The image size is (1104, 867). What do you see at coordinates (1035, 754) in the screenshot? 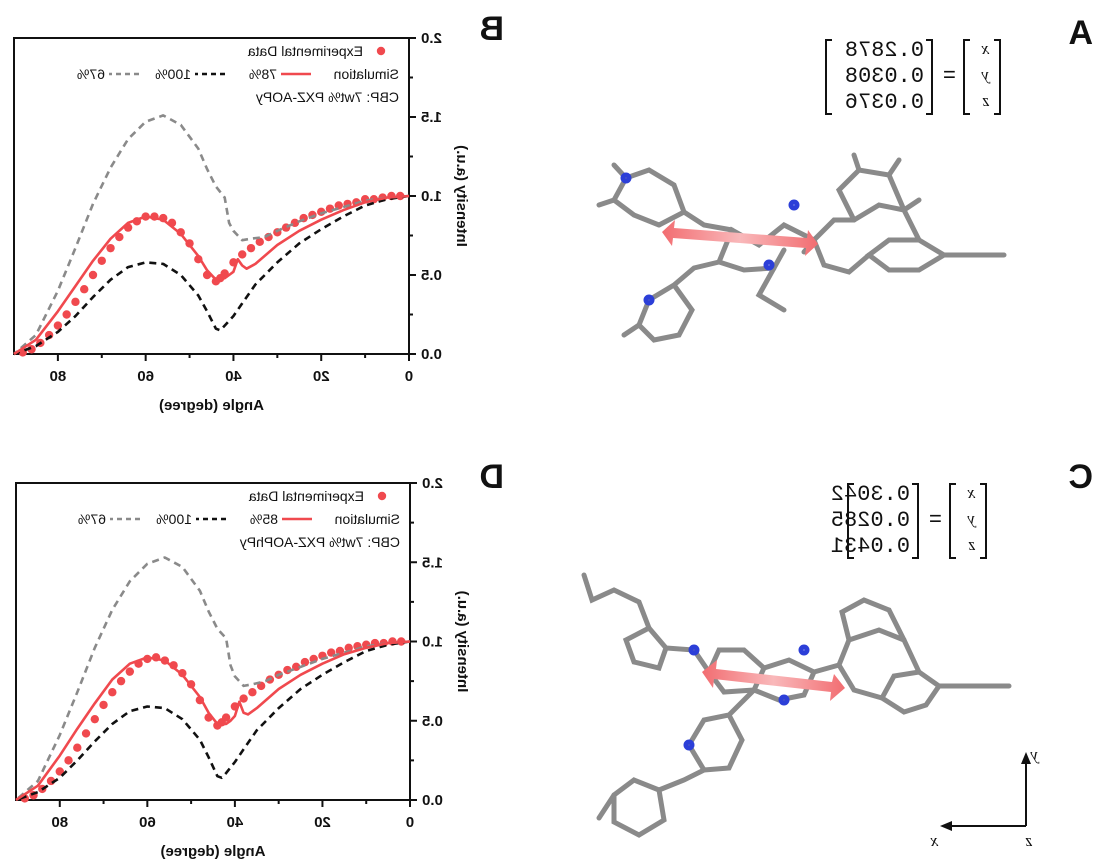
I see `axis-y-label: y` at bounding box center [1035, 754].